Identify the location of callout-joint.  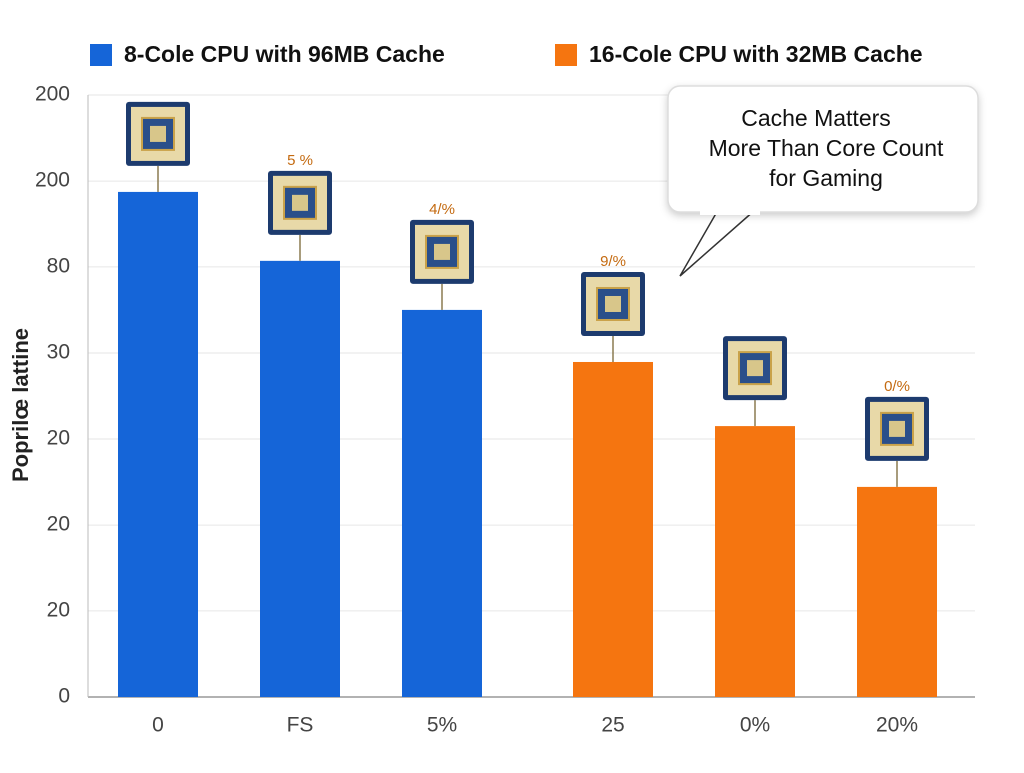
(730, 210).